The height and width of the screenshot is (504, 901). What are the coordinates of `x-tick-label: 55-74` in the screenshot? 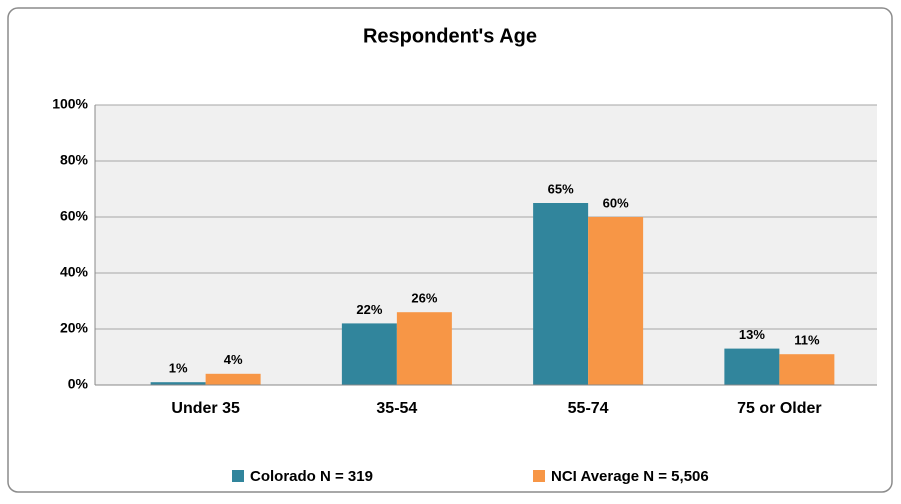 It's located at (588, 408).